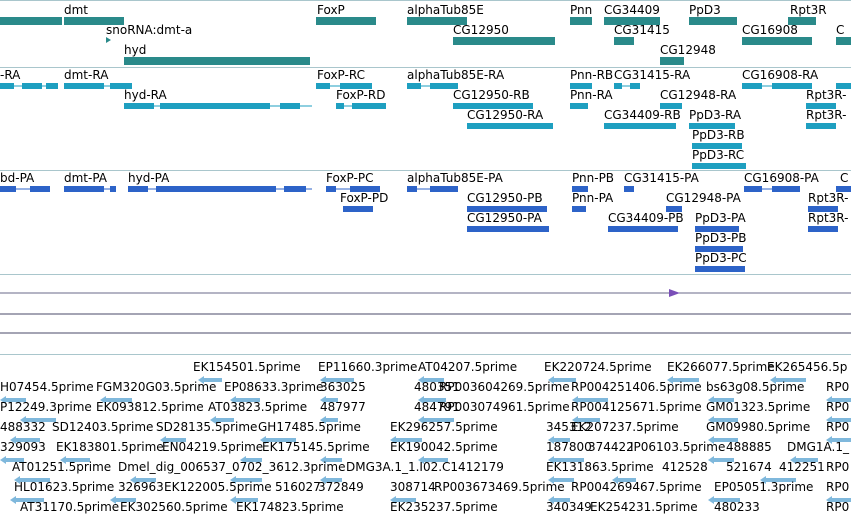  Describe the element at coordinates (437, 407) in the screenshot. I see `est-label: 484791` at that location.